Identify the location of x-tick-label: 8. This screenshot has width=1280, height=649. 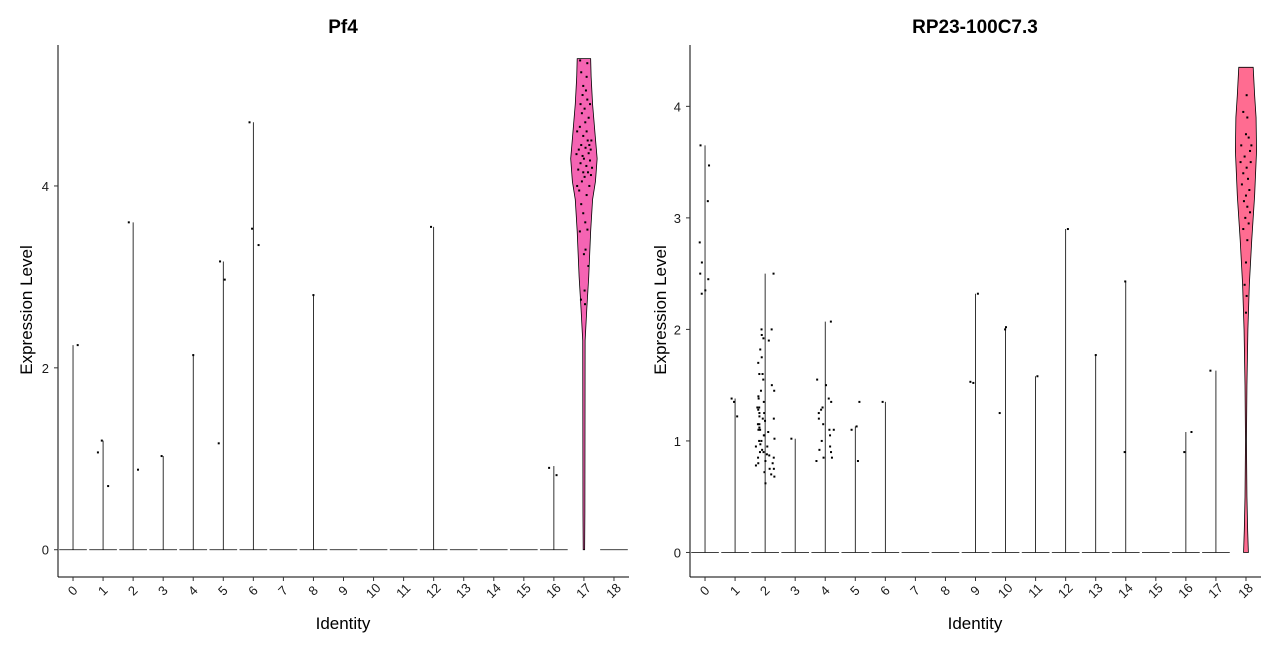
(945, 591).